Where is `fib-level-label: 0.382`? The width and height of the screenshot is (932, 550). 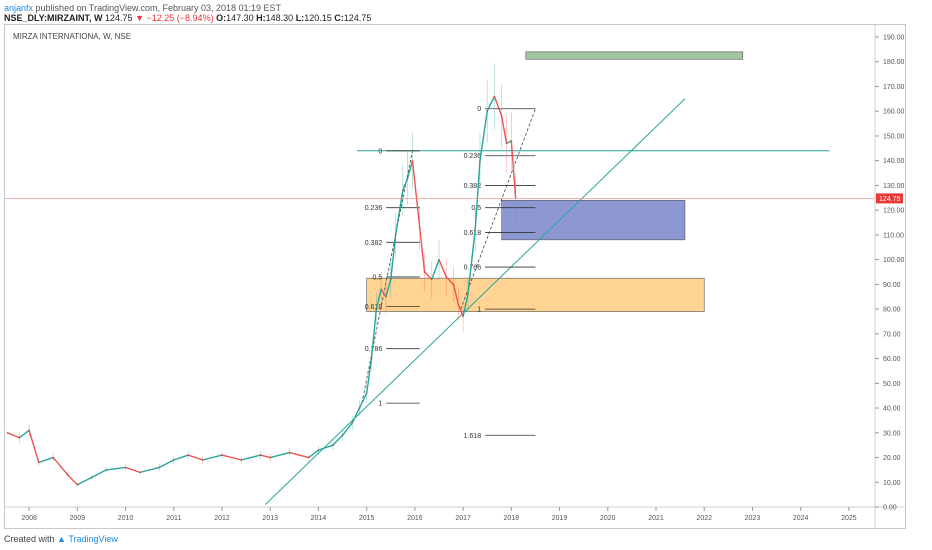
fib-level-label: 0.382 is located at coordinates (374, 243).